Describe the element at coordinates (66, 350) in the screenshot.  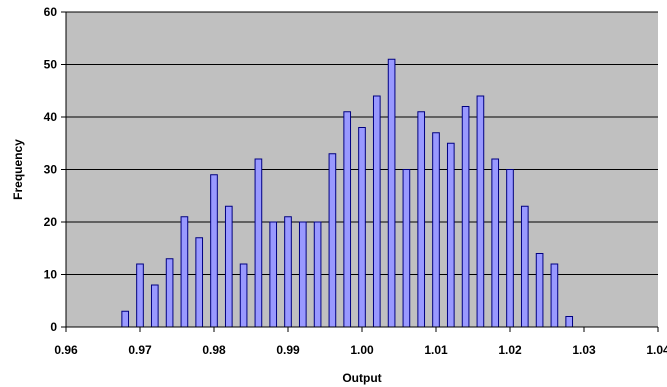
I see `x-tick-label: 0.96` at that location.